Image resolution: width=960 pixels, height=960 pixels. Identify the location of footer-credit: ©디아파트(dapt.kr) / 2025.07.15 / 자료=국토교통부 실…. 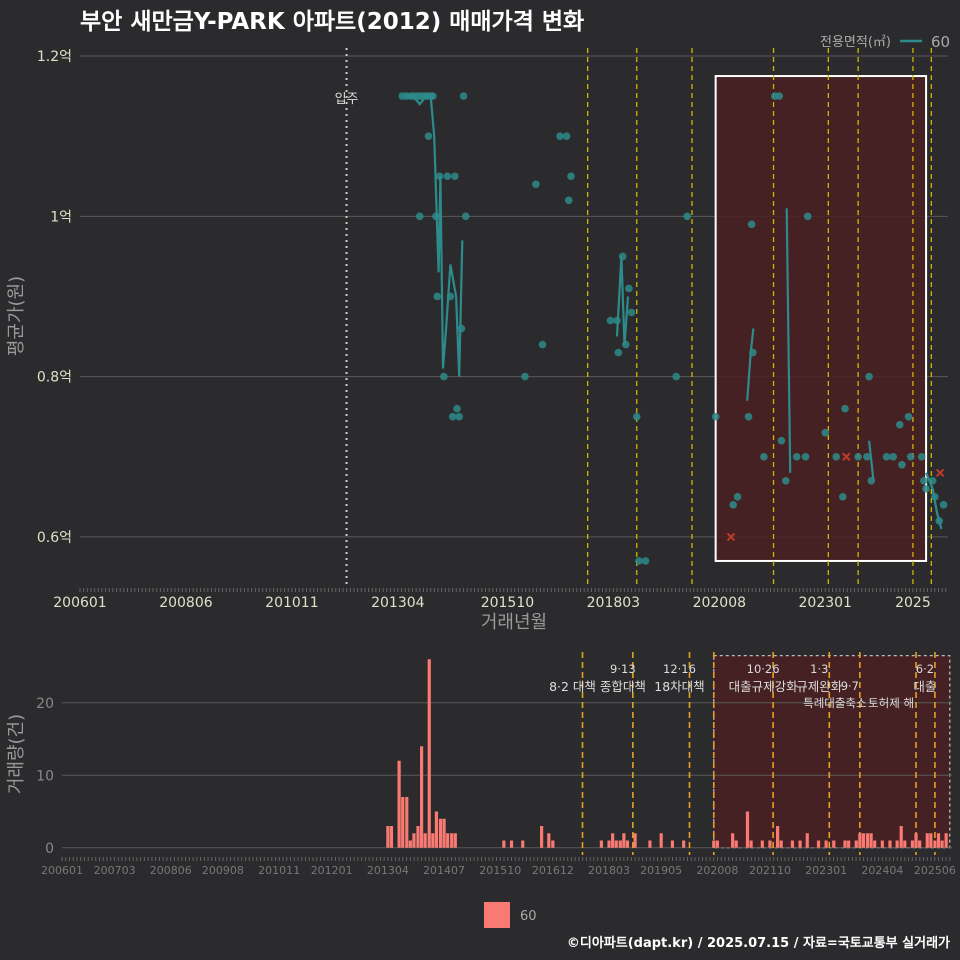
(758, 943).